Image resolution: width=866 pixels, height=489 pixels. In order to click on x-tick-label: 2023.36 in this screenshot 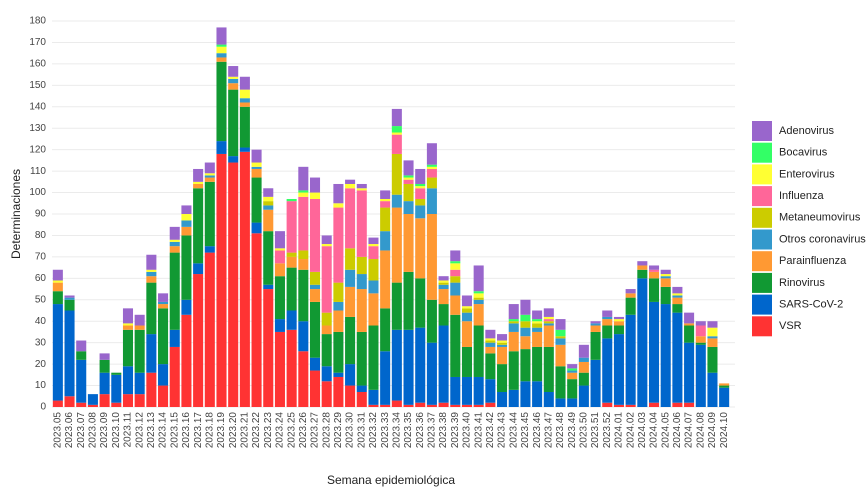, I will do `click(420, 430)`.